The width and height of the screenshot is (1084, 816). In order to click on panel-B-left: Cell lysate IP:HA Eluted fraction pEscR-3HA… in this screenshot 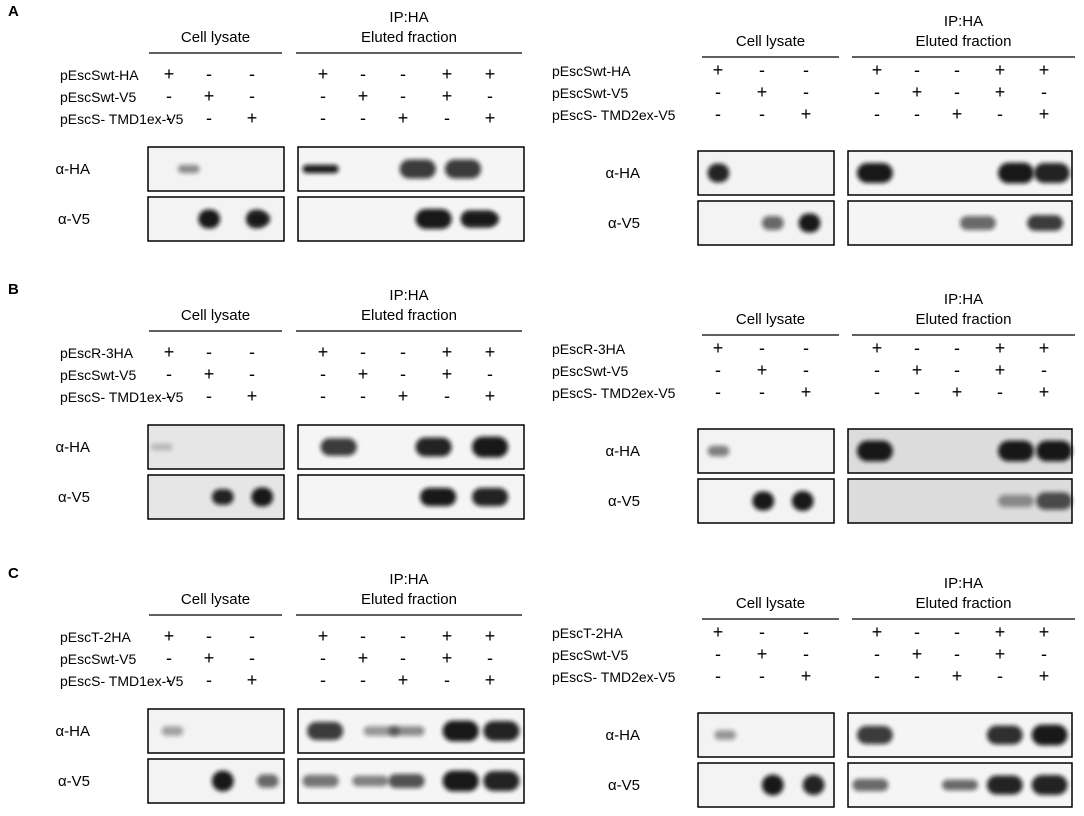, I will do `click(288, 396)`.